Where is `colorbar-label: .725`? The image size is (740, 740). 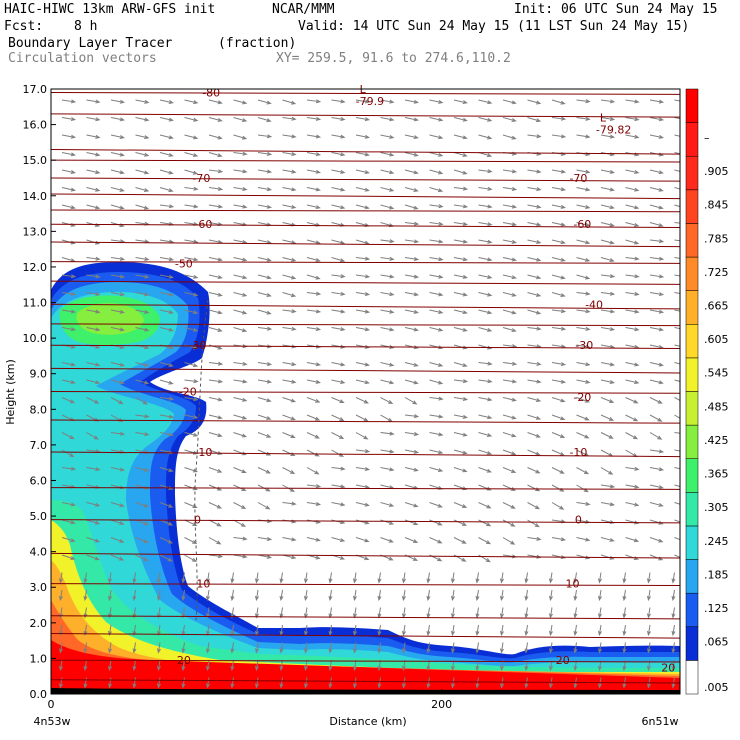 colorbar-label: .725 is located at coordinates (716, 272).